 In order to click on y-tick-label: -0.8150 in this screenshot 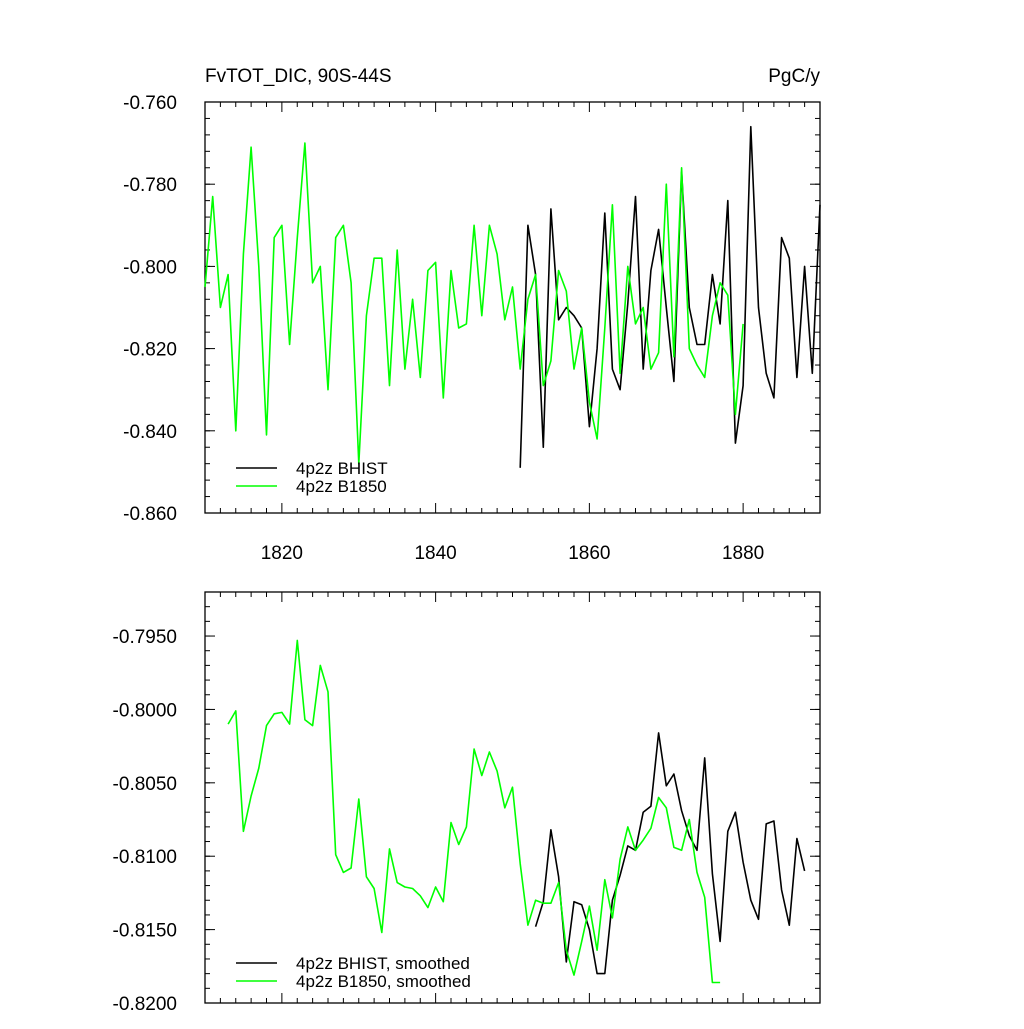, I will do `click(145, 931)`.